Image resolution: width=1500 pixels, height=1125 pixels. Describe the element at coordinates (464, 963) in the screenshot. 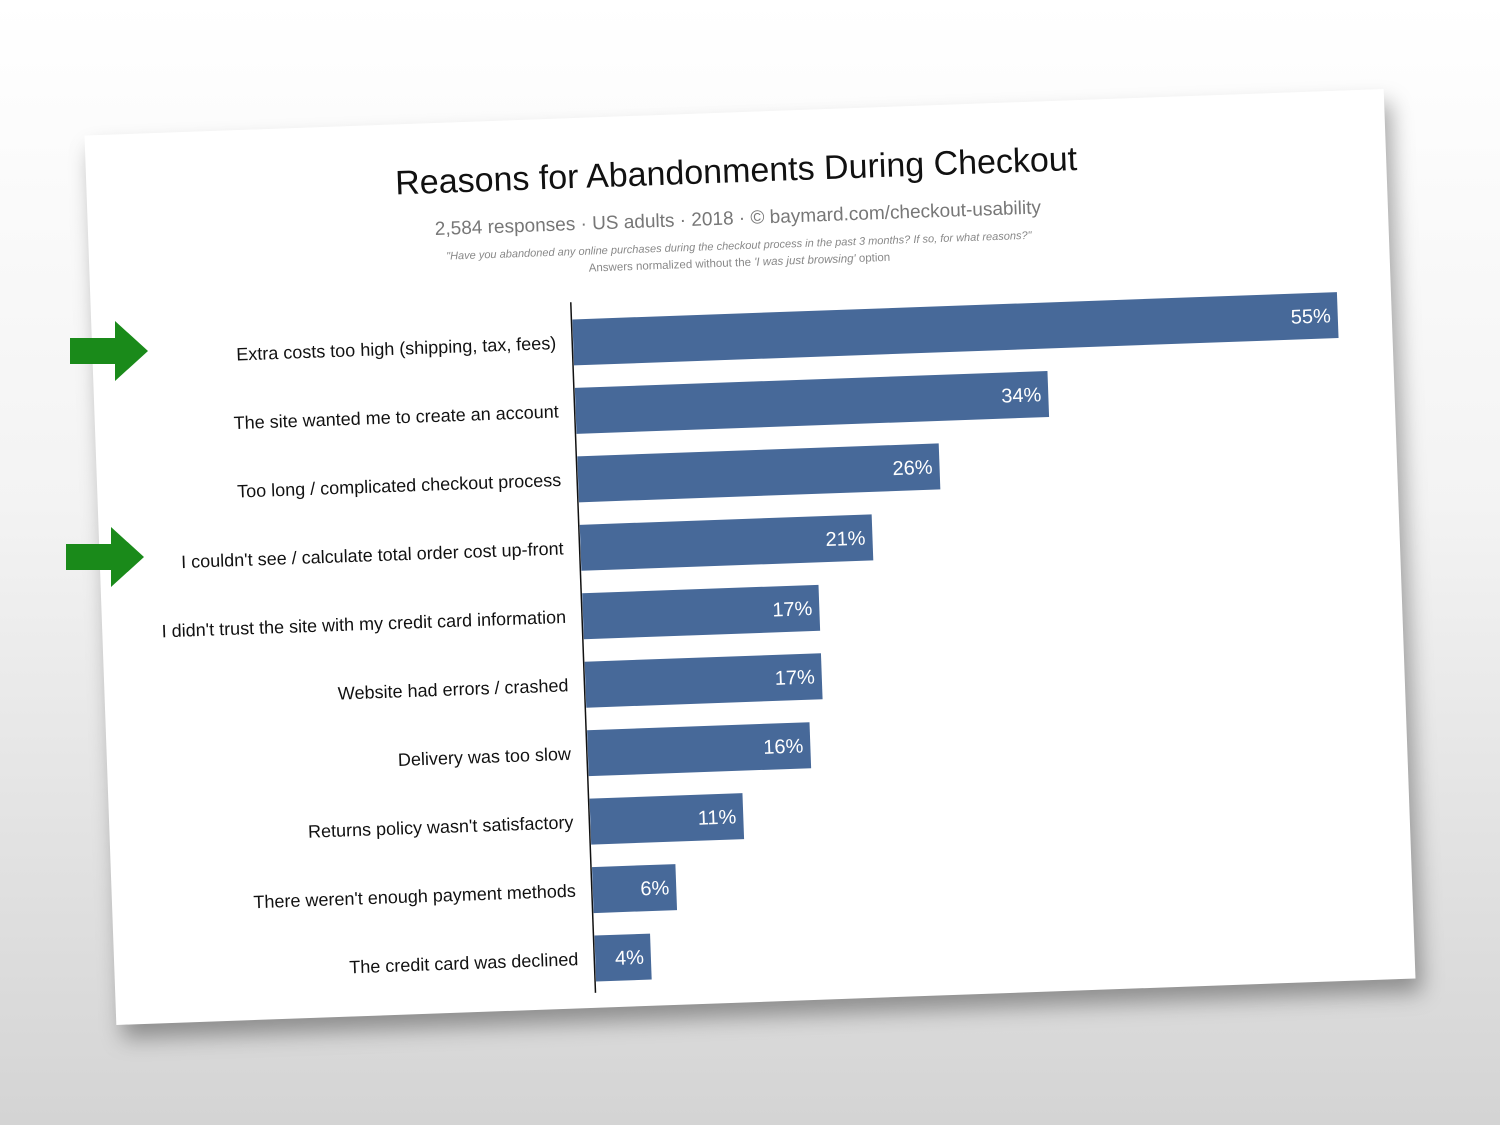

I see `category-label: The credit card was declined` at that location.